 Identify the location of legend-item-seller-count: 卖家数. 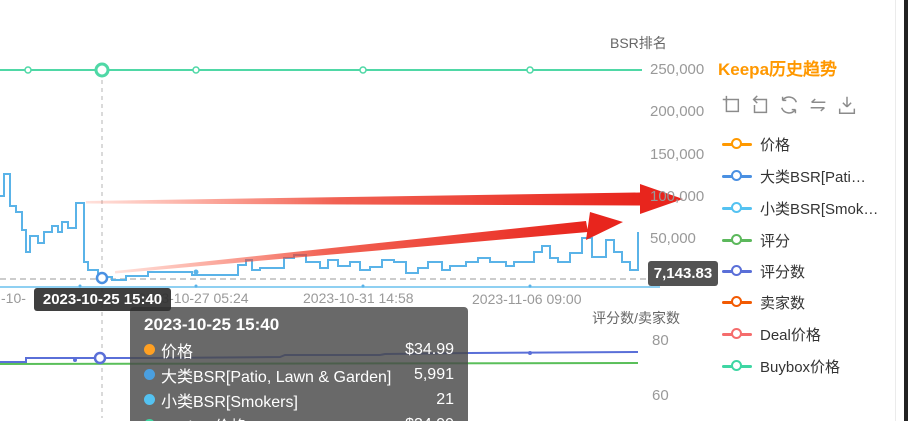
(763, 302).